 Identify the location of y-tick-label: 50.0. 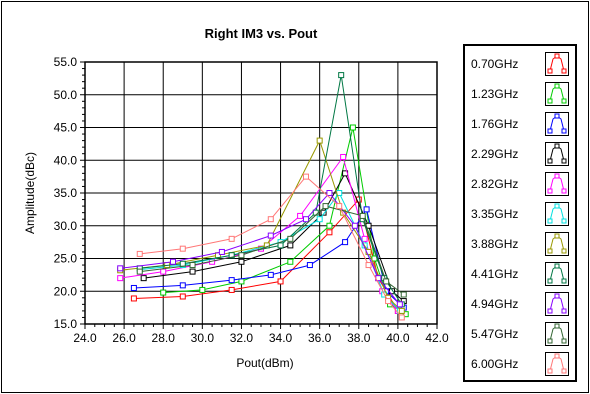
(66, 95).